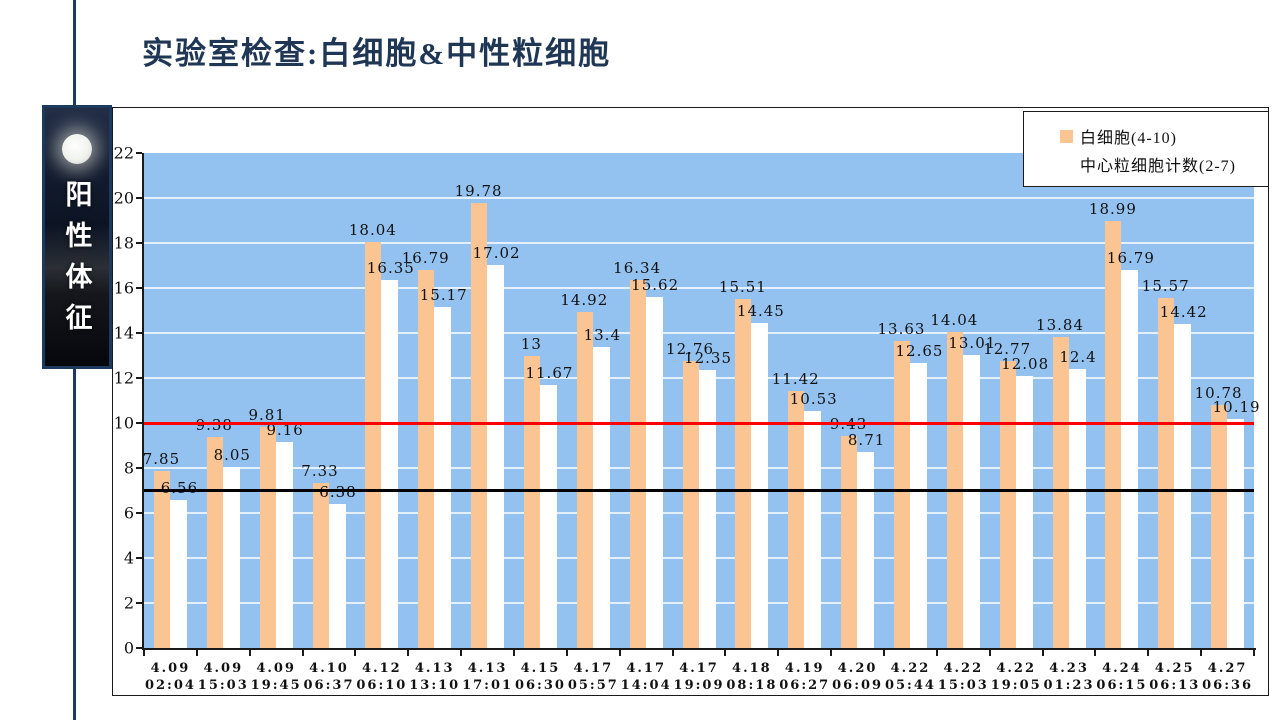  What do you see at coordinates (1130, 258) in the screenshot?
I see `neutrophil-value-label: 16.79` at bounding box center [1130, 258].